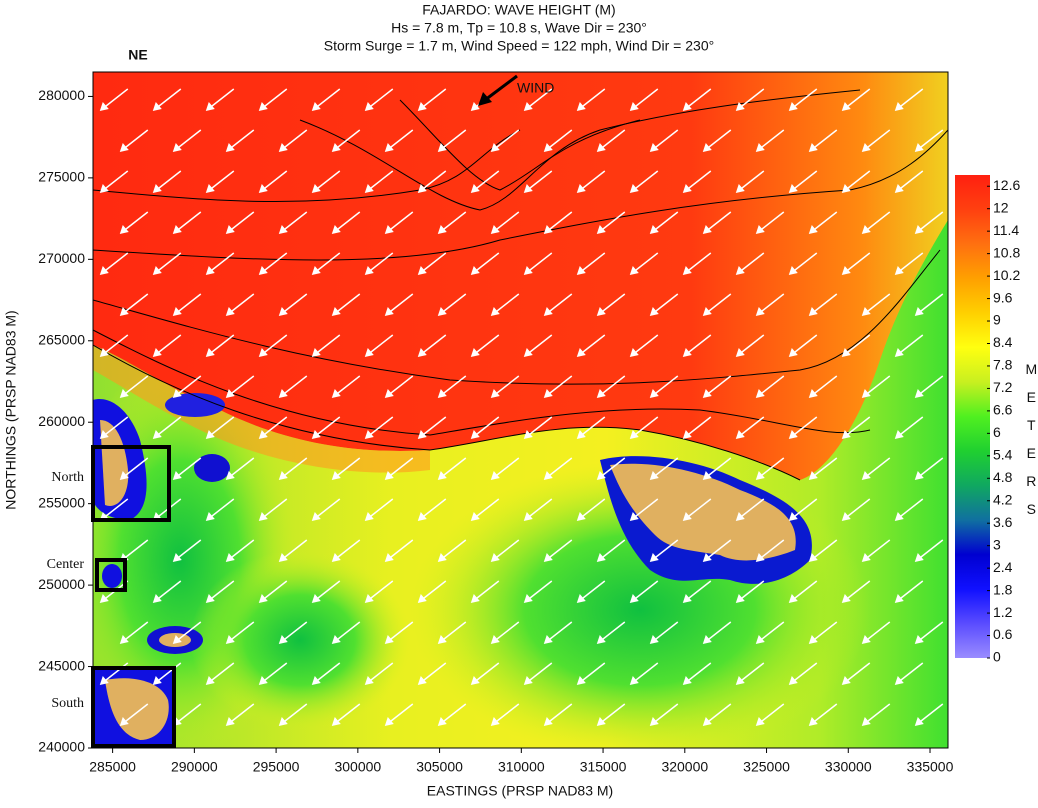  I want to click on colorbar-tick-label: 8.4, so click(1003, 342).